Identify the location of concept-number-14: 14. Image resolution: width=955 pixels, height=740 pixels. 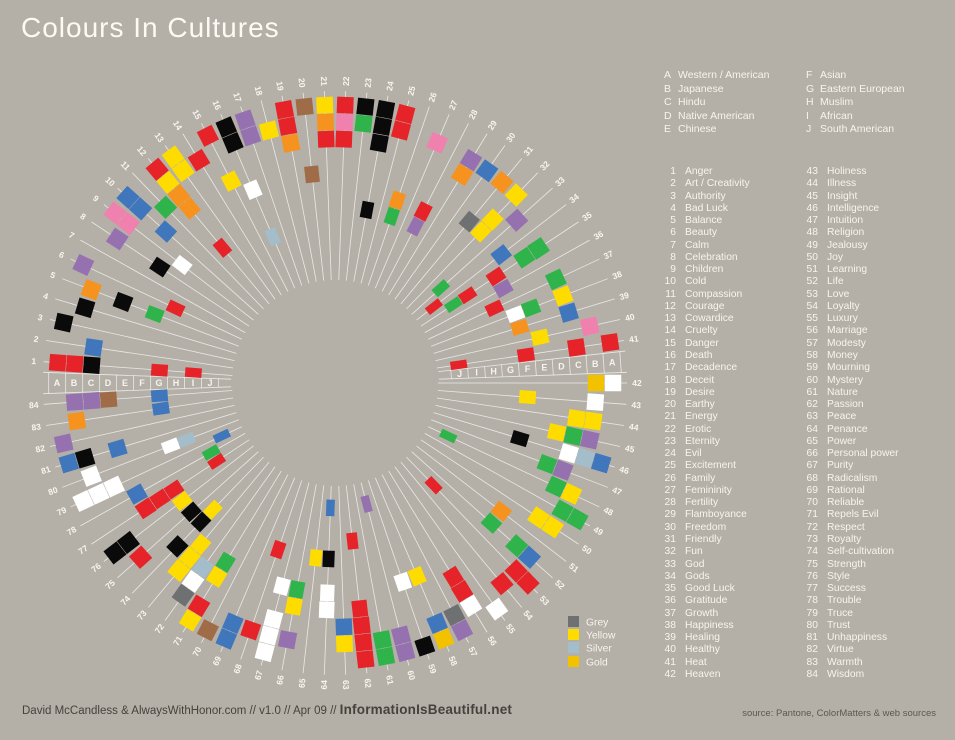
(670, 331).